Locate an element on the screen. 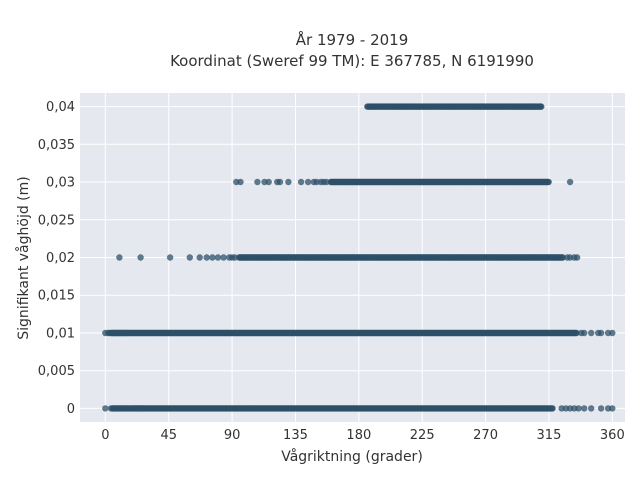 The image size is (640, 484). chart-title: År 1979 - 2019 is located at coordinates (352, 39).